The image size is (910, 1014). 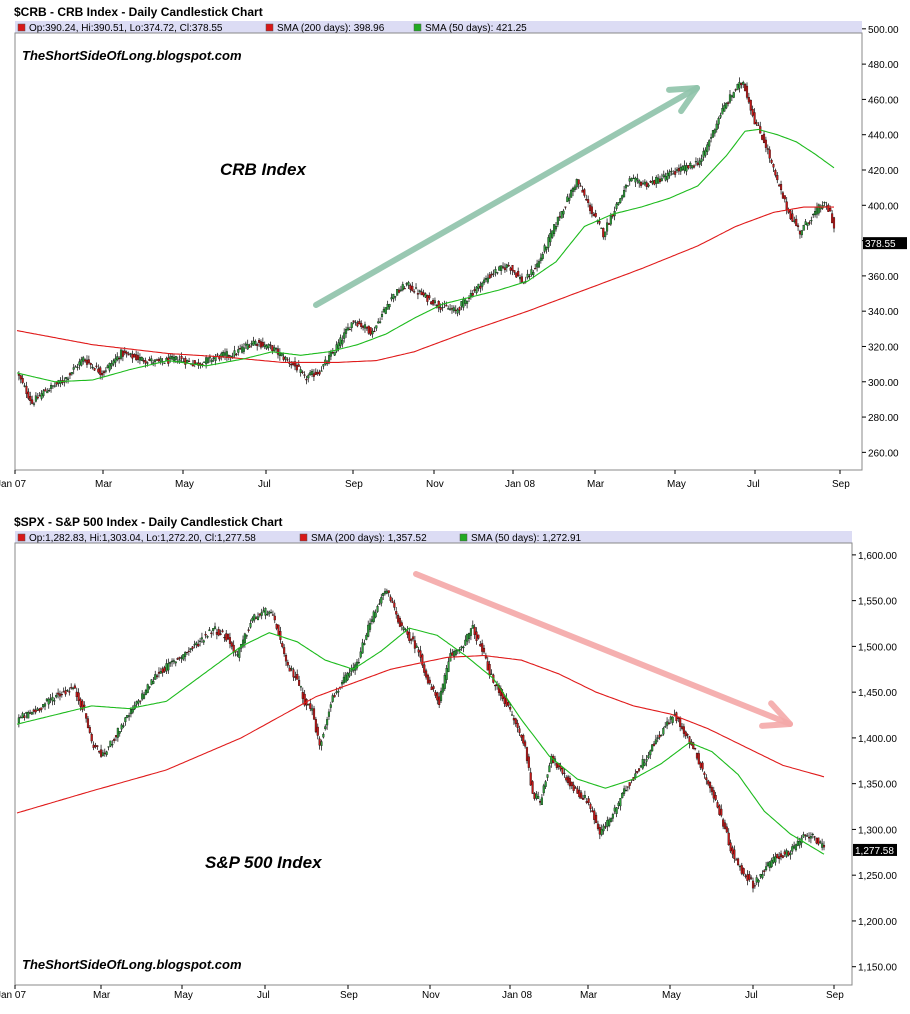 What do you see at coordinates (517, 995) in the screenshot?
I see `x-tick-label: Jan 08` at bounding box center [517, 995].